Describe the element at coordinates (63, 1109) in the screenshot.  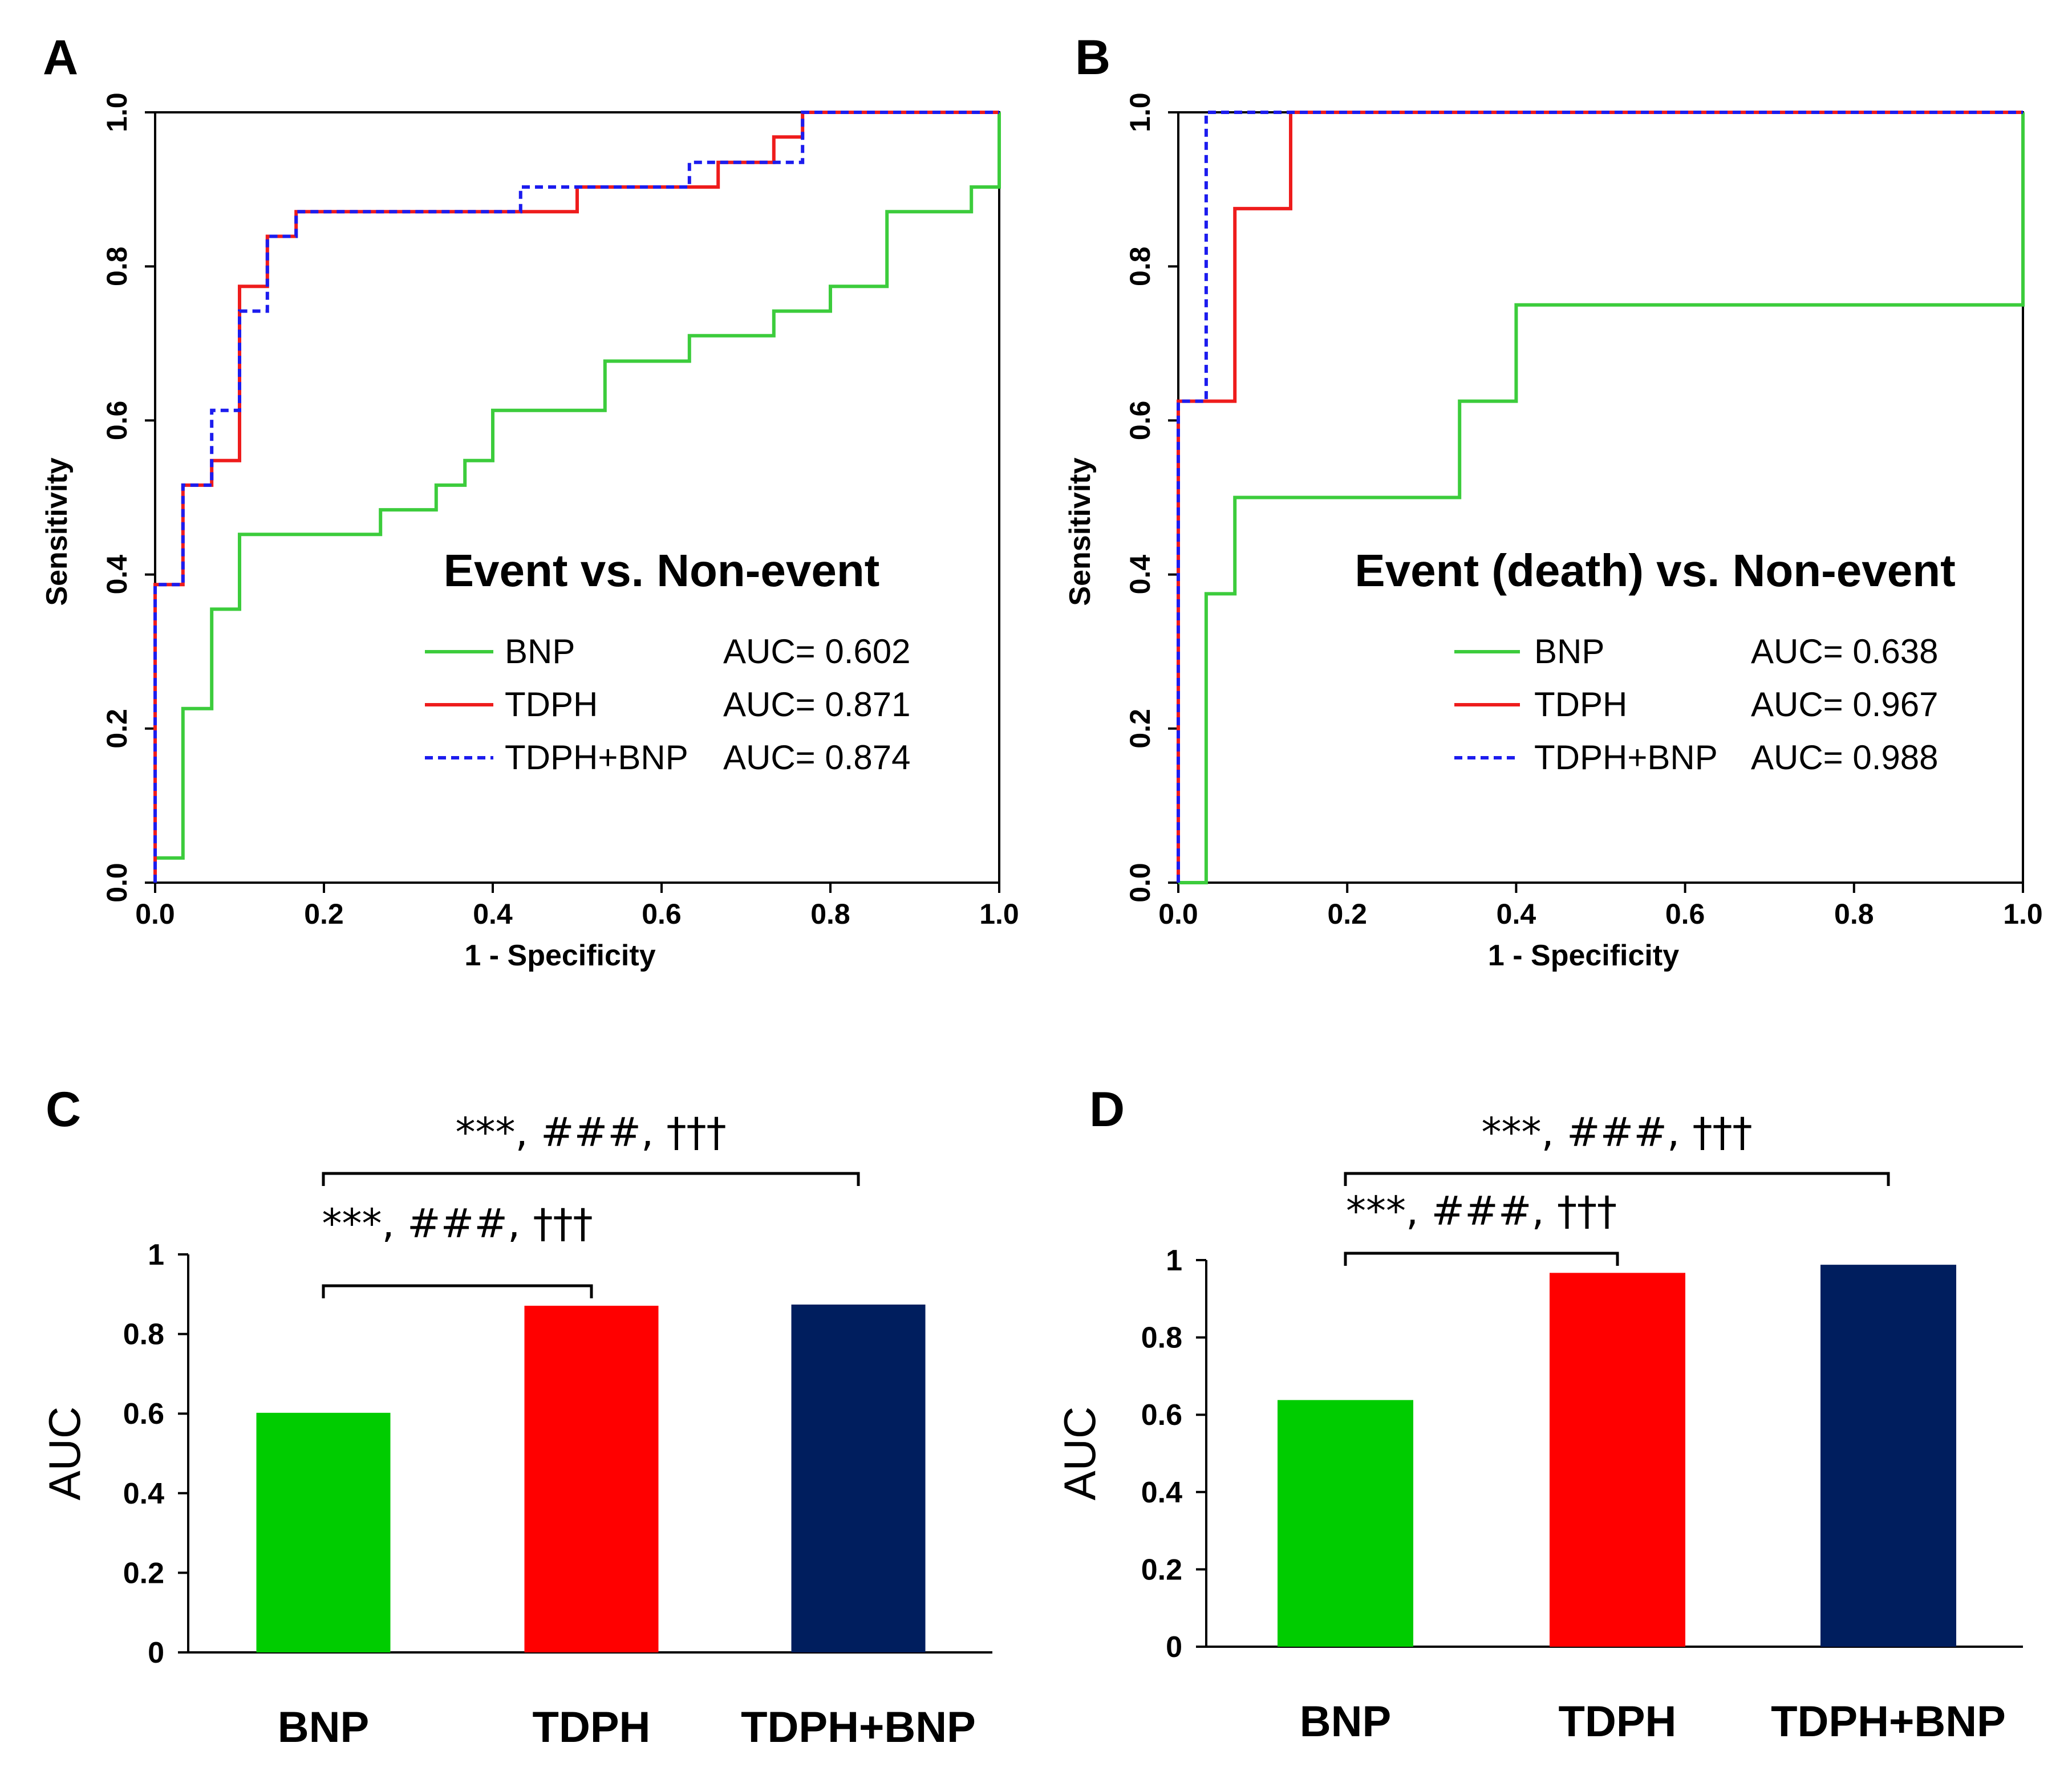
I see `panel-label: C` at that location.